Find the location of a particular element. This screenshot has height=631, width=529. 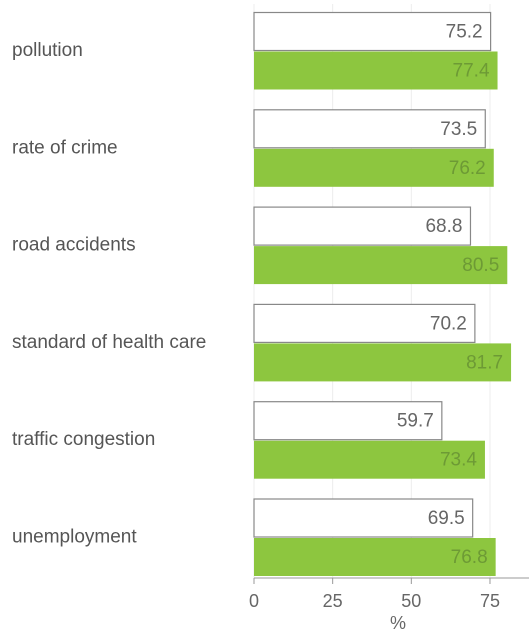

value-label: 80.5 is located at coordinates (480, 265).